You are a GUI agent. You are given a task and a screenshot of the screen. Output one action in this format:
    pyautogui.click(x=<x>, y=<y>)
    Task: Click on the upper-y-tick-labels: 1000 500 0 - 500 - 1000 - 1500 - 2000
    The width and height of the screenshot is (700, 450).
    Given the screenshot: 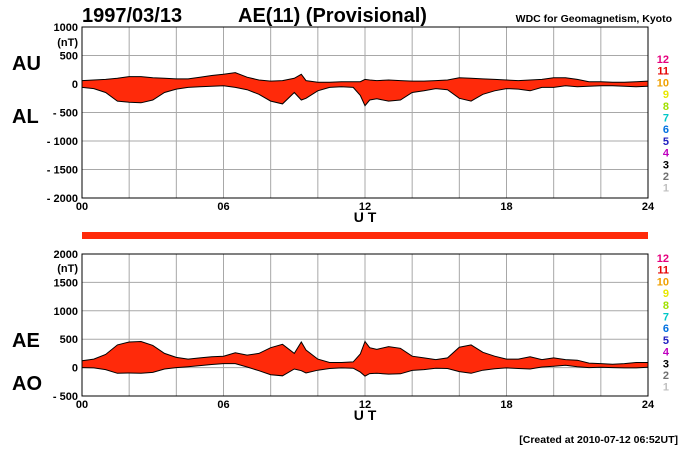 What is the action you would take?
    pyautogui.click(x=62, y=113)
    